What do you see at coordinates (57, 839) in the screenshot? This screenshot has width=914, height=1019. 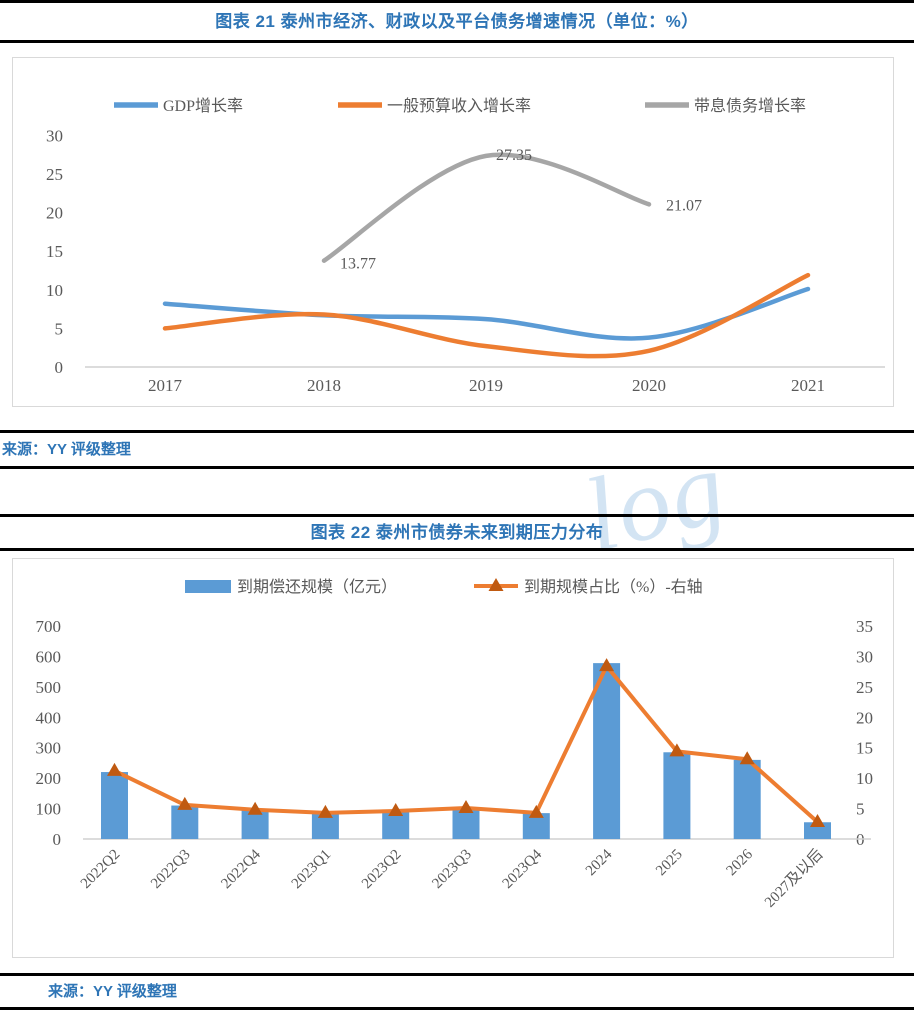 I see `left-y-axis-tick-label: 0` at bounding box center [57, 839].